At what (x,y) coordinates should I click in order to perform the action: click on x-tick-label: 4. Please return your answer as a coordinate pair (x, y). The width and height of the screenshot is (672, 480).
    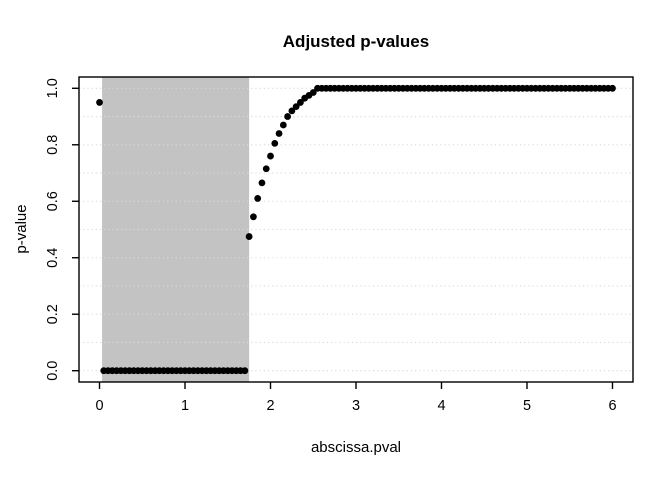
    Looking at the image, I should click on (441, 406).